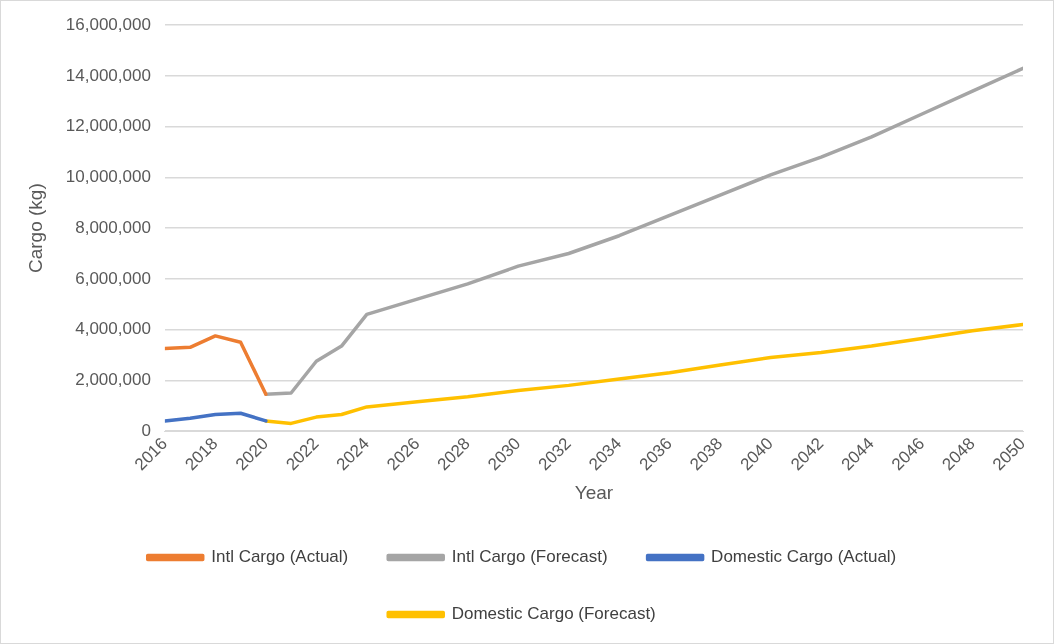  I want to click on y-tick-label: 8,000,000, so click(113, 227).